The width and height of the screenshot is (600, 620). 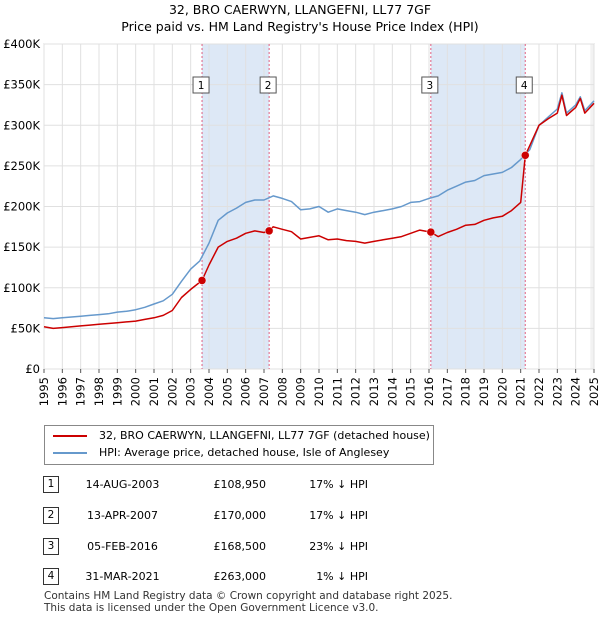 What do you see at coordinates (70, 453) in the screenshot?
I see `legend-swatch-hpi` at bounding box center [70, 453].